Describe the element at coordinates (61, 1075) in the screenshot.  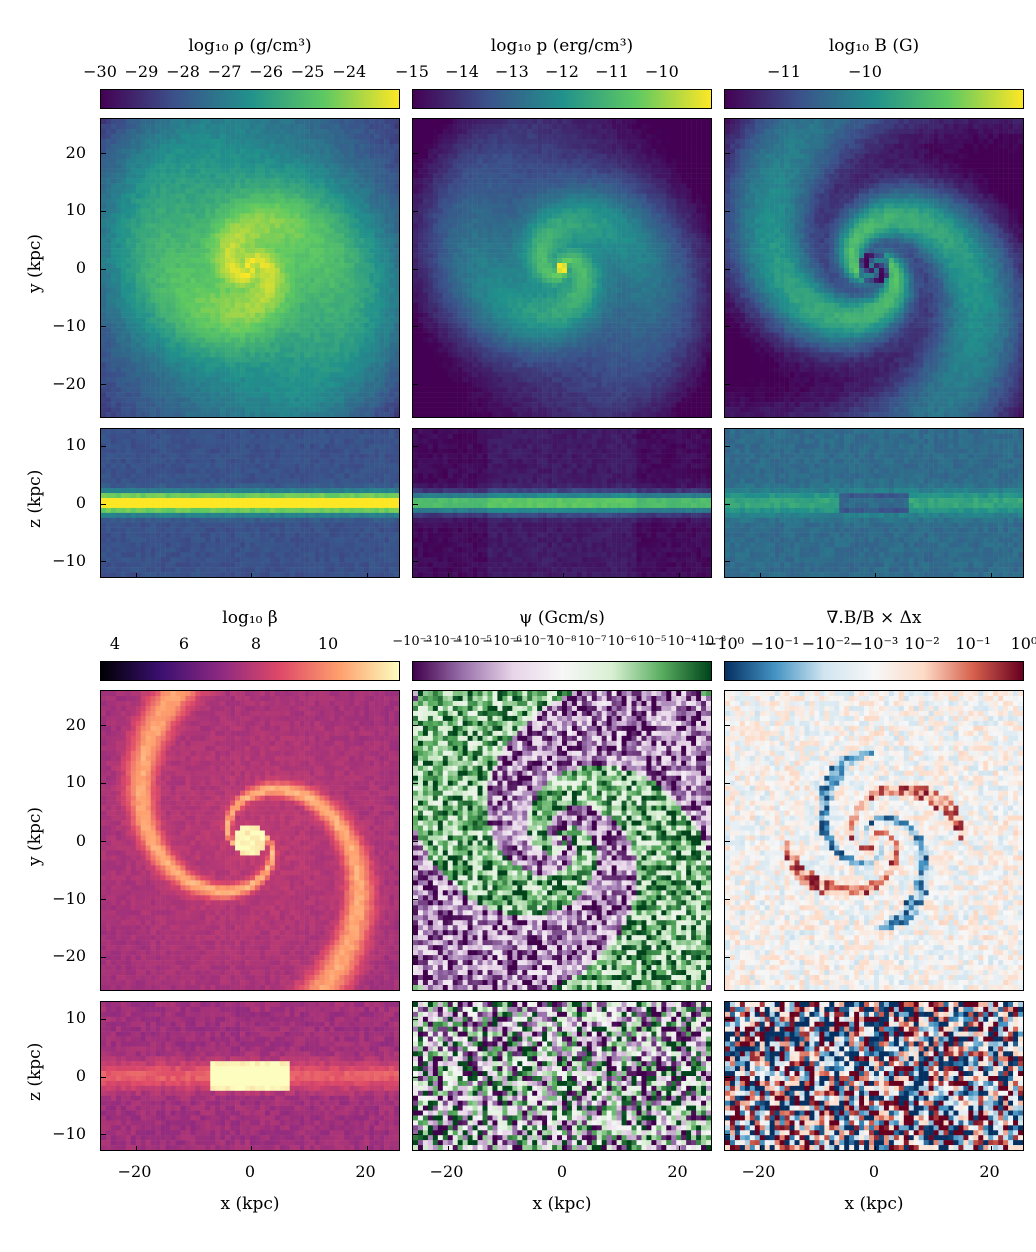
I see `z-tick-label: 0` at that location.